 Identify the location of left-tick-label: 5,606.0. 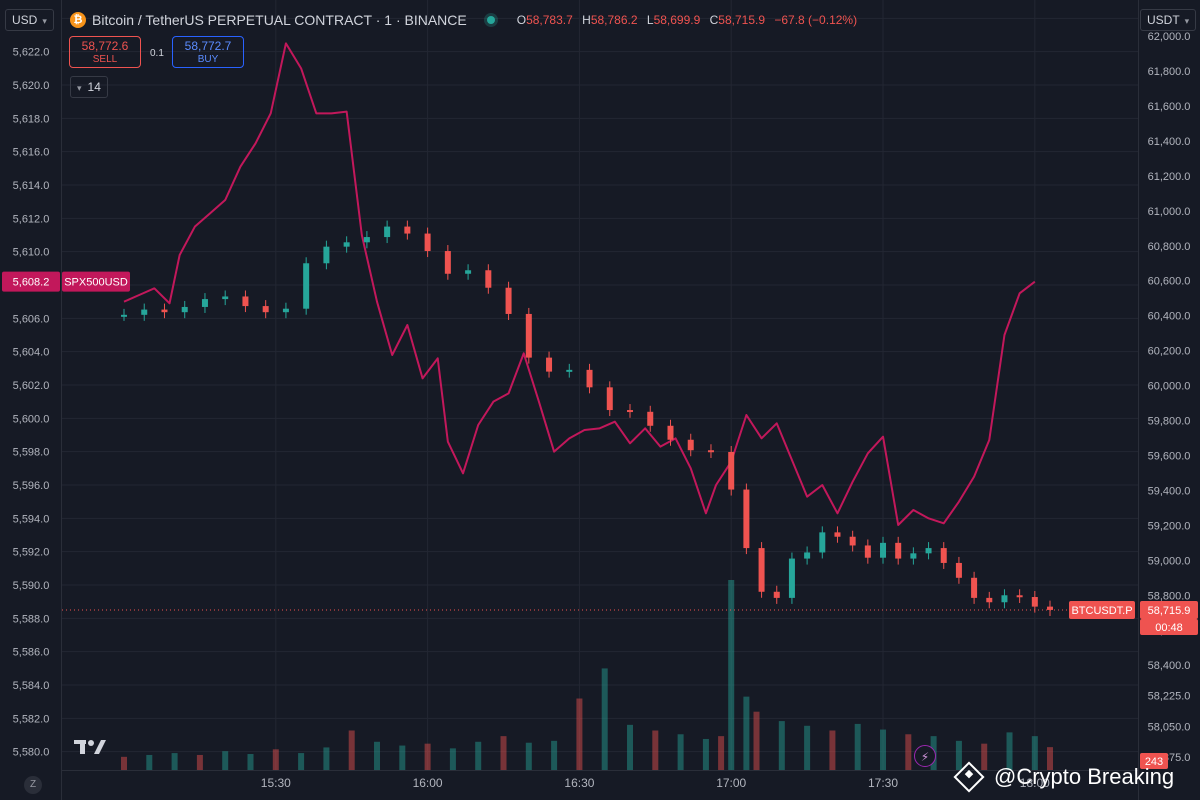
(31, 319).